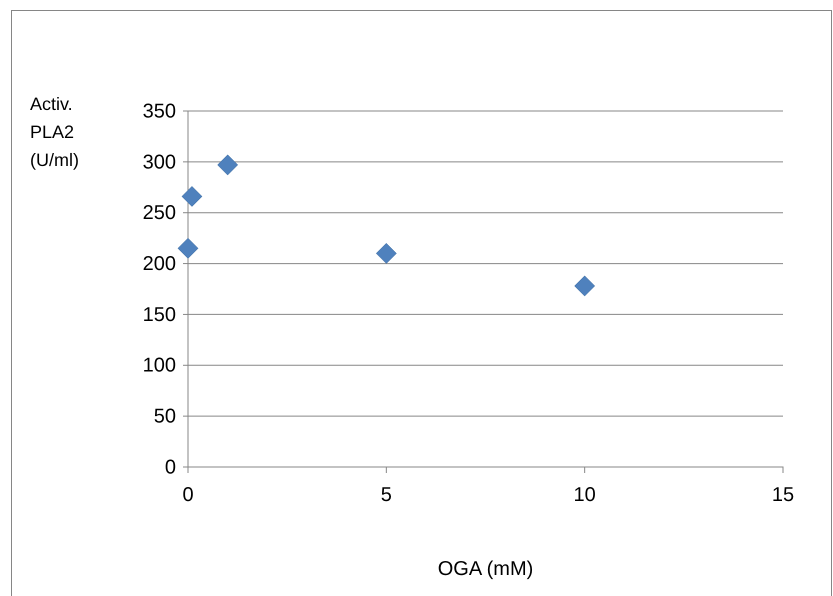 This screenshot has width=833, height=596. I want to click on x-tick-label: 0, so click(188, 495).